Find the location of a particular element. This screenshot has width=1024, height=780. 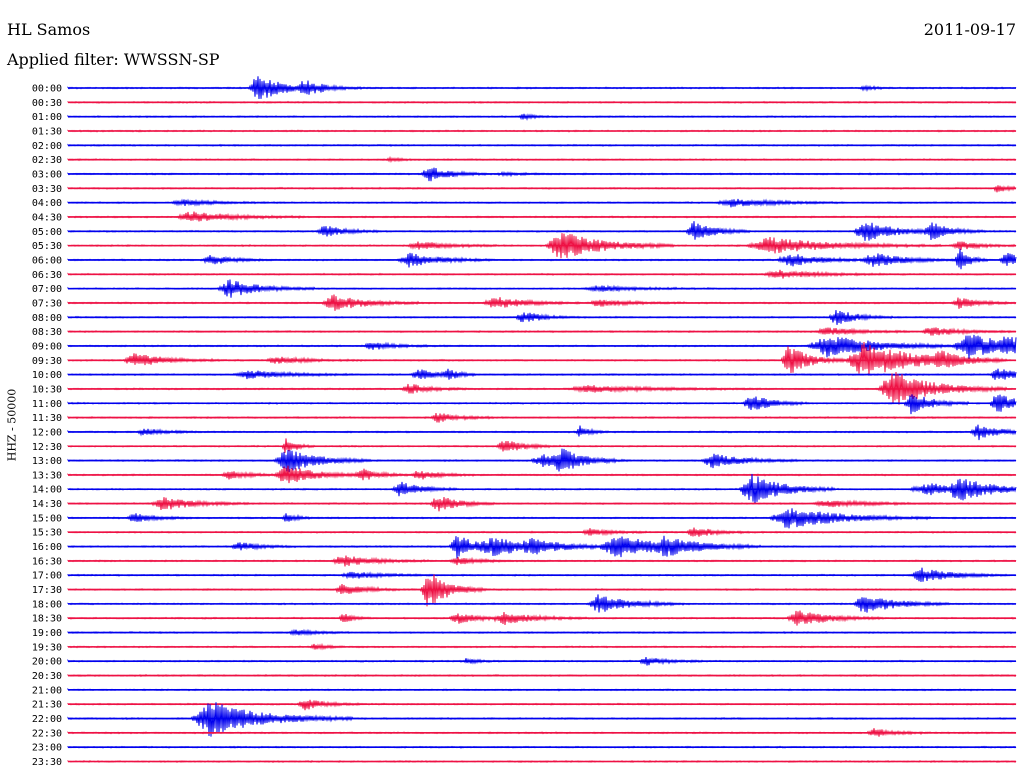

row-time-label: 09:00 is located at coordinates (47, 346).